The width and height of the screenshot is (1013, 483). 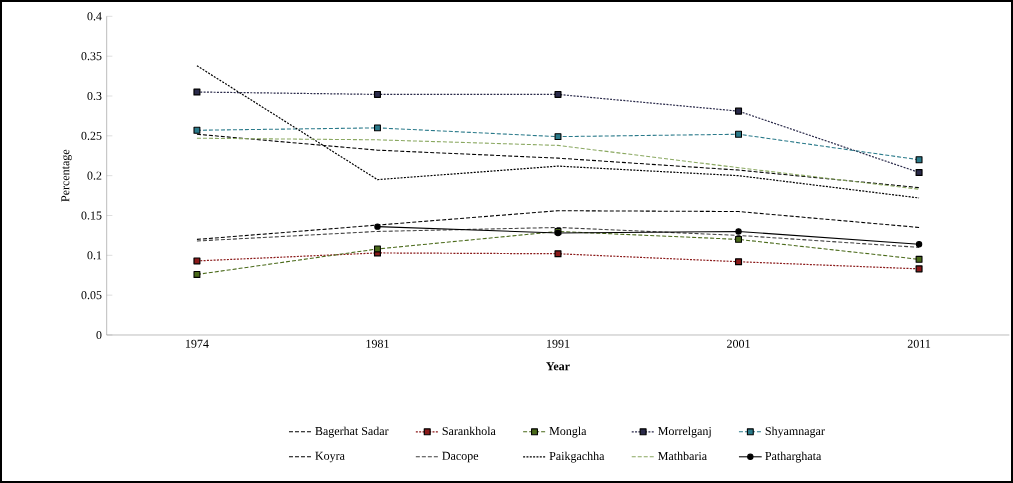 I want to click on x-axis-title: Year, so click(x=558, y=366).